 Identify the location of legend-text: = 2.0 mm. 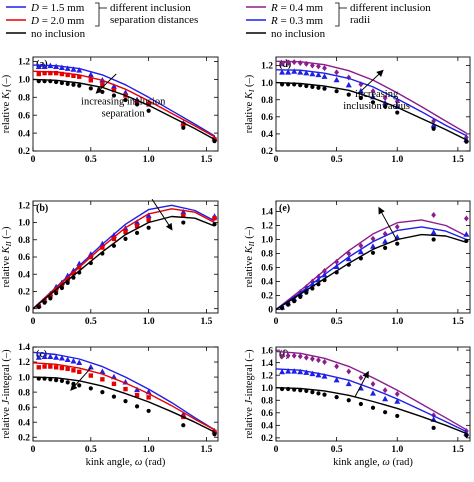
(62, 21).